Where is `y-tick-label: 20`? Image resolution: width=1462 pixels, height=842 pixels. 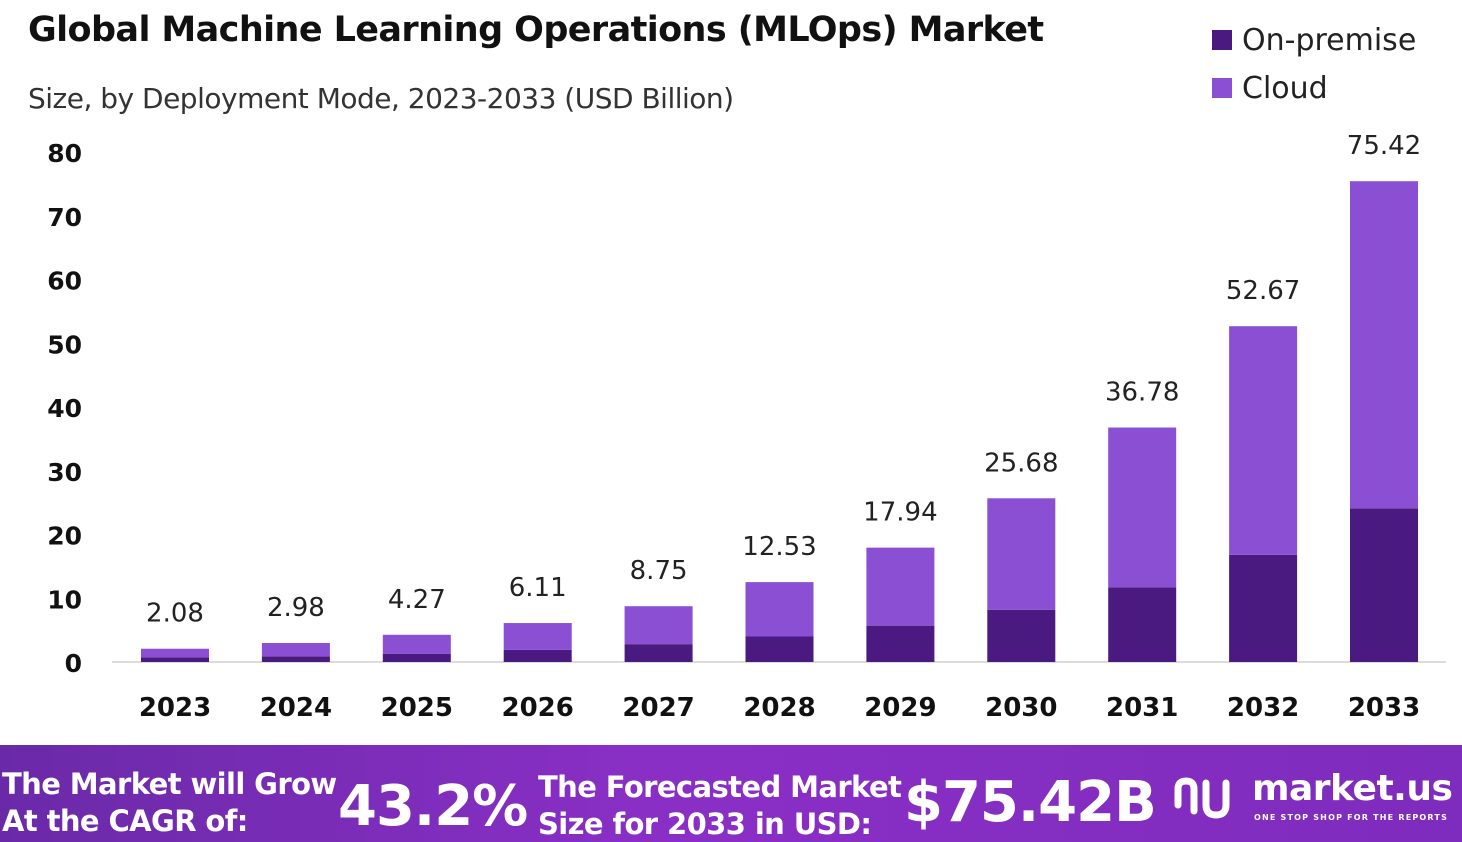
y-tick-label: 20 is located at coordinates (64, 536).